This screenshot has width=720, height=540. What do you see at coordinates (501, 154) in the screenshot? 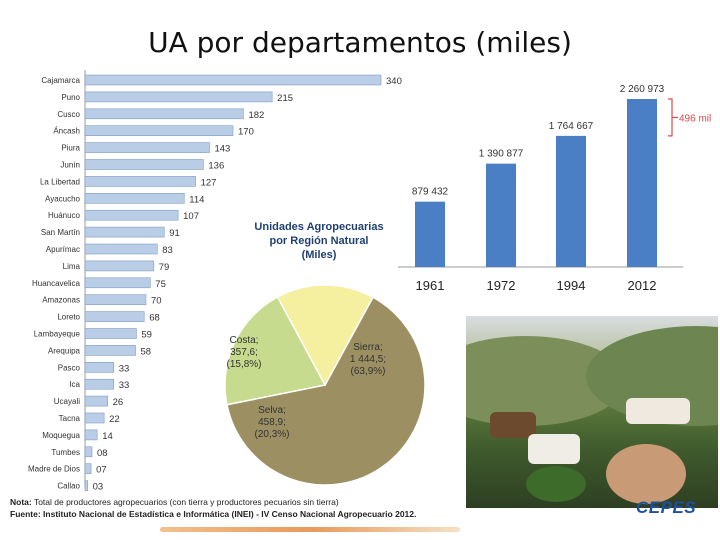
I see `vbar-value-1: 1 390 877` at bounding box center [501, 154].